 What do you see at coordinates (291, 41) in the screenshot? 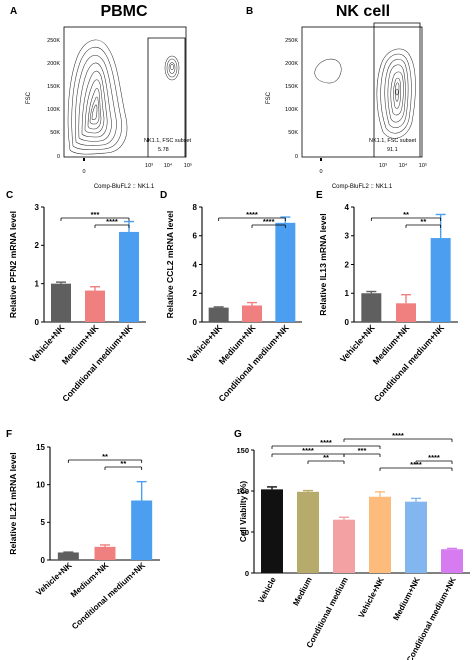
I see `panel-b-ytick: 250K` at bounding box center [291, 41].